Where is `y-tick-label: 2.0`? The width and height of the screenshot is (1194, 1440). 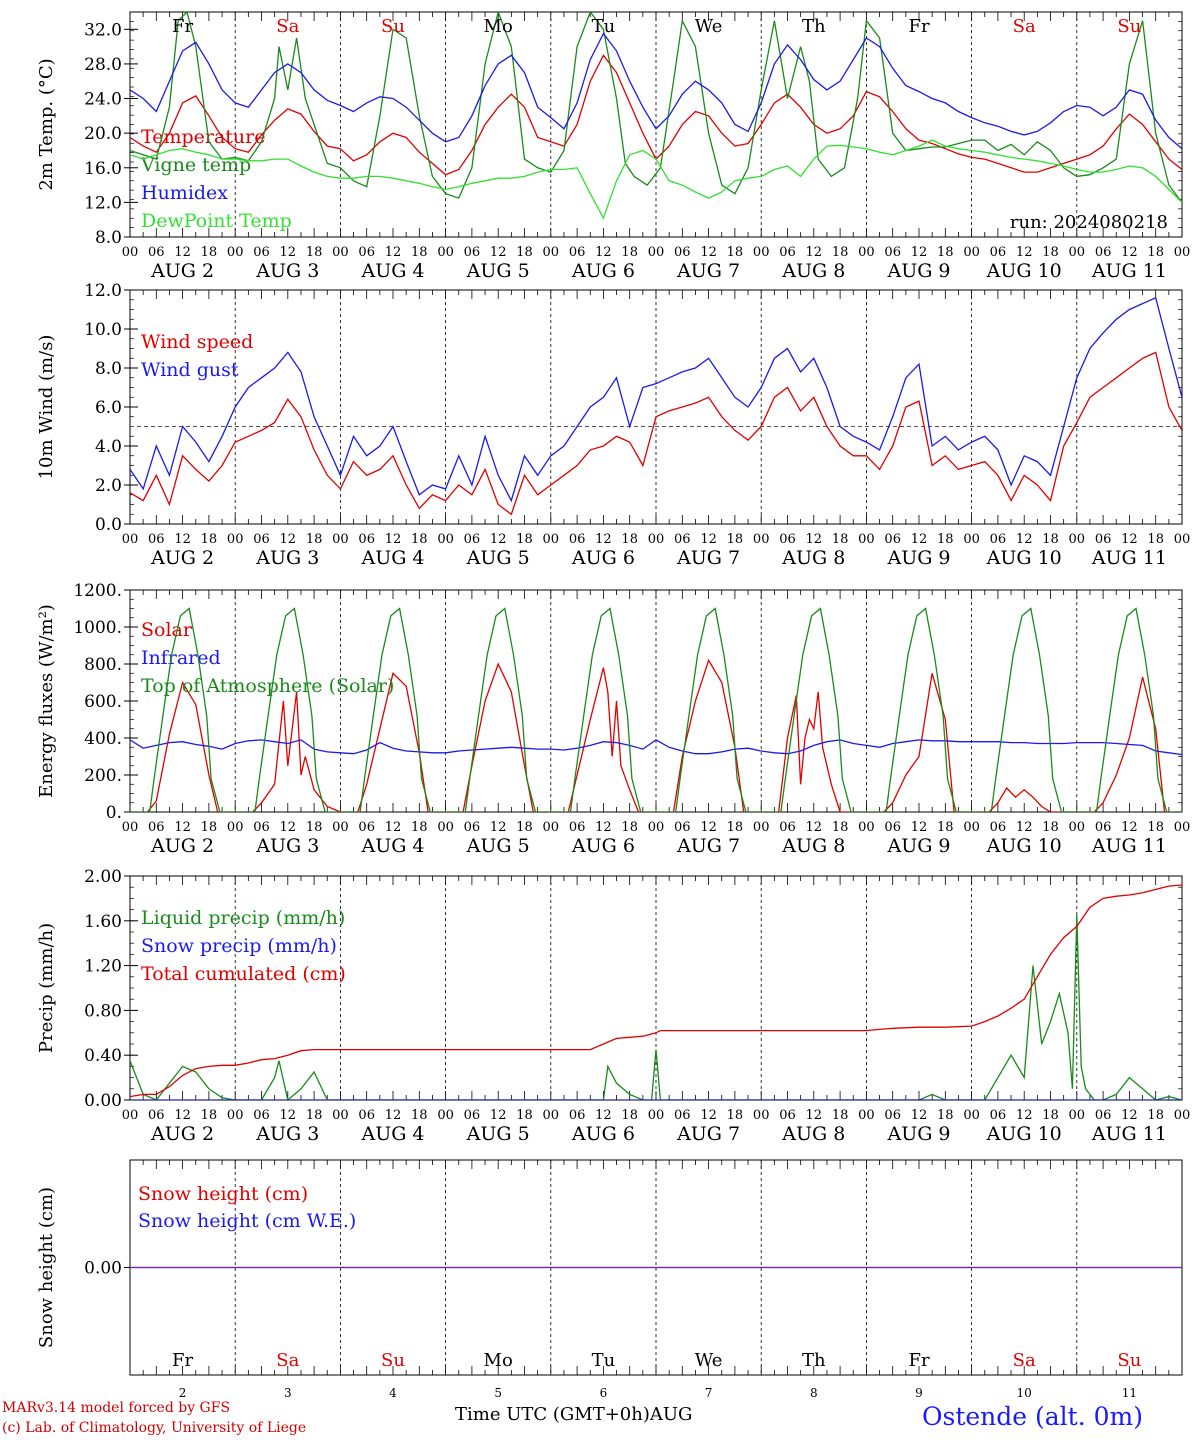 y-tick-label: 2.0 is located at coordinates (108, 486).